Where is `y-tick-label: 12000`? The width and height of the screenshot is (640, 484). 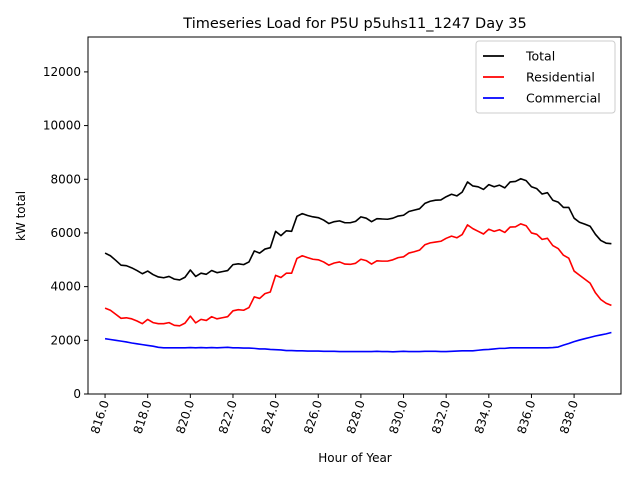 y-tick-label: 12000 is located at coordinates (62, 72).